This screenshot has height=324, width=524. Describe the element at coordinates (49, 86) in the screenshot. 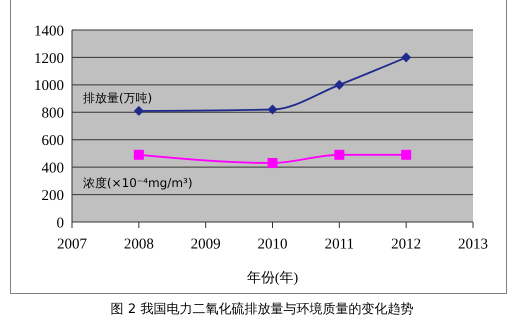

I see `y-tick-label: 1000` at that location.